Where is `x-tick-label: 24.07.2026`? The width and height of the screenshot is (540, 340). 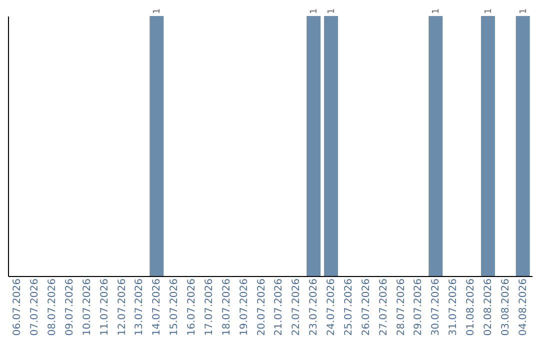
x-tick-label: 24.07.2026 is located at coordinates (332, 307).